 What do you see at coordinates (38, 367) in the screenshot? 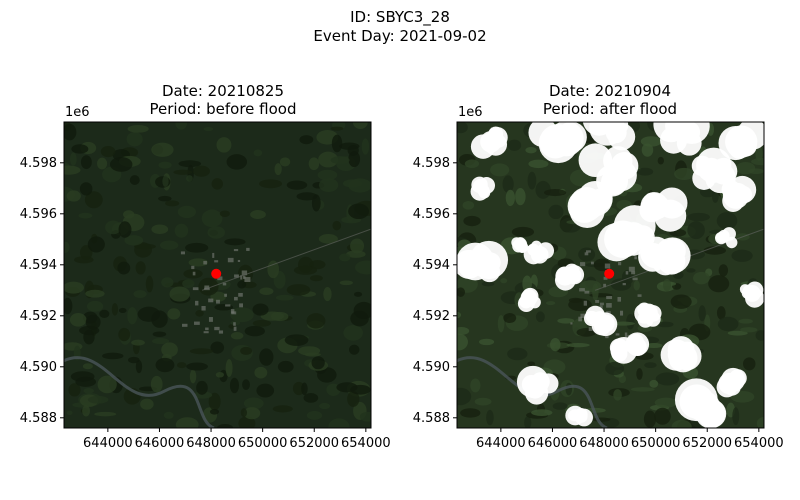
I see `y-tick-label: 4.590` at bounding box center [38, 367].